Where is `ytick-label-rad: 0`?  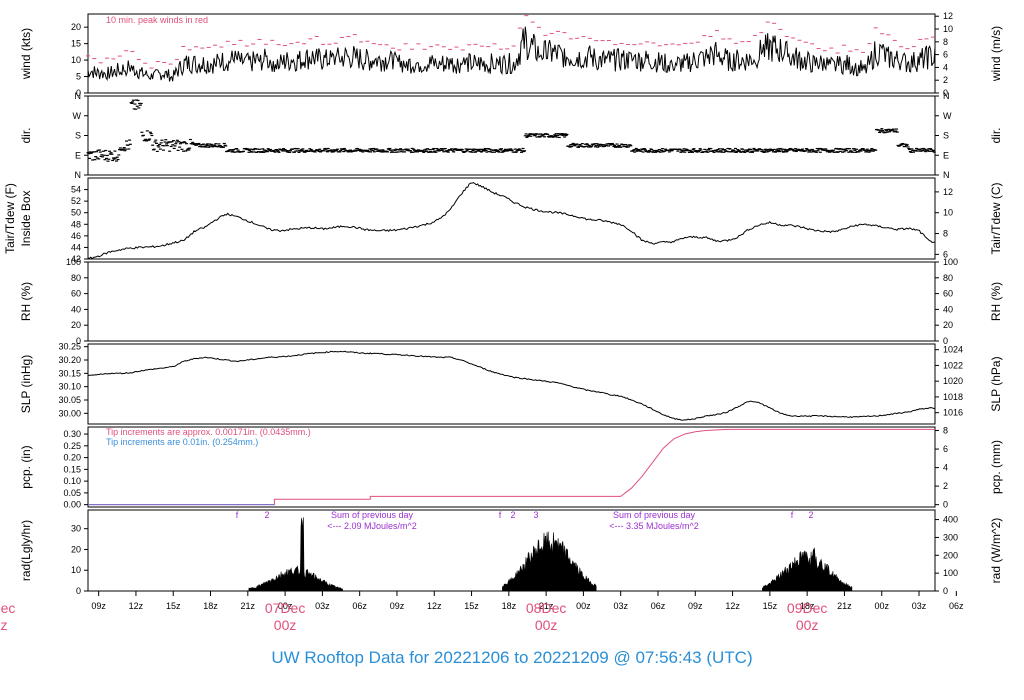 ytick-label-rad: 0 is located at coordinates (78, 591).